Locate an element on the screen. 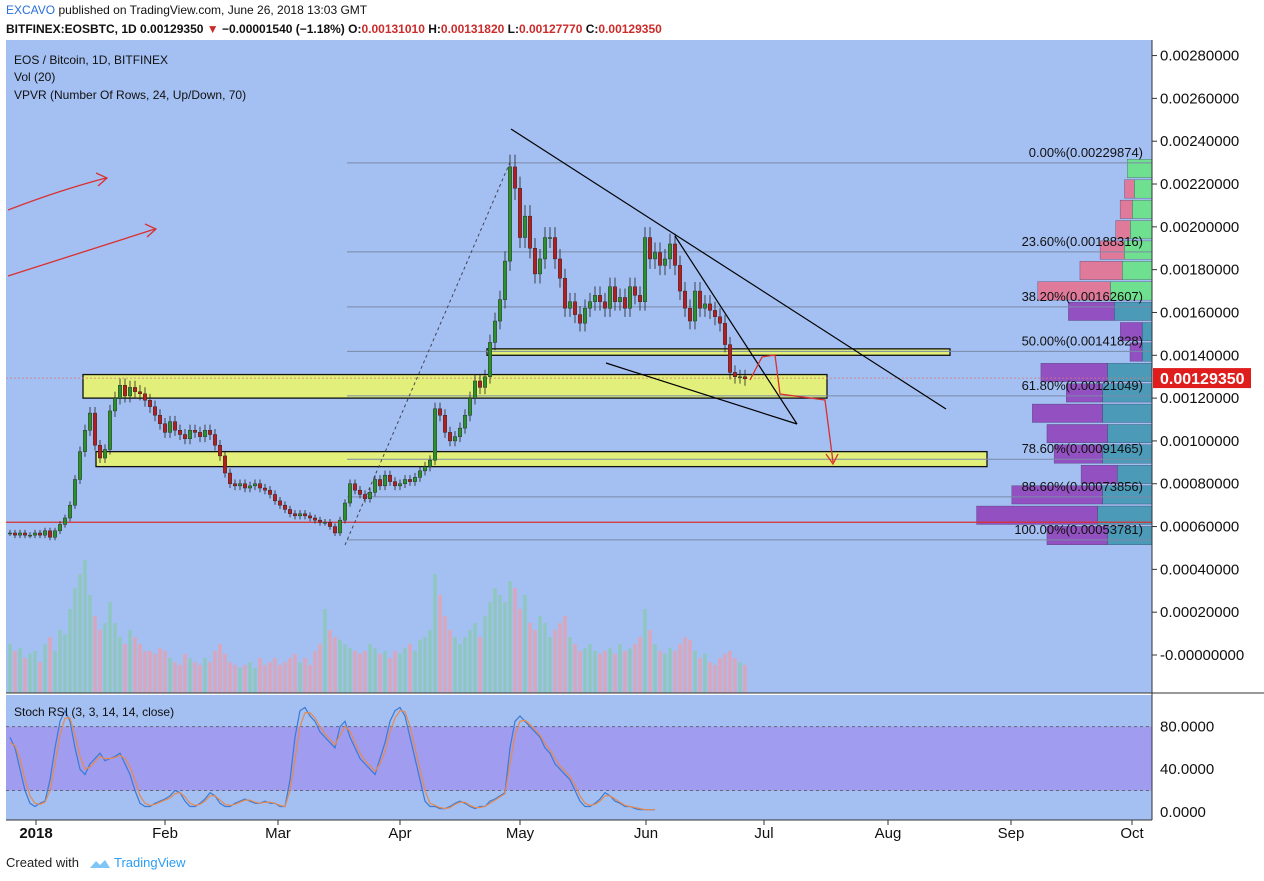 This screenshot has height=881, width=1264. arrow-head-icon is located at coordinates (102, 179).